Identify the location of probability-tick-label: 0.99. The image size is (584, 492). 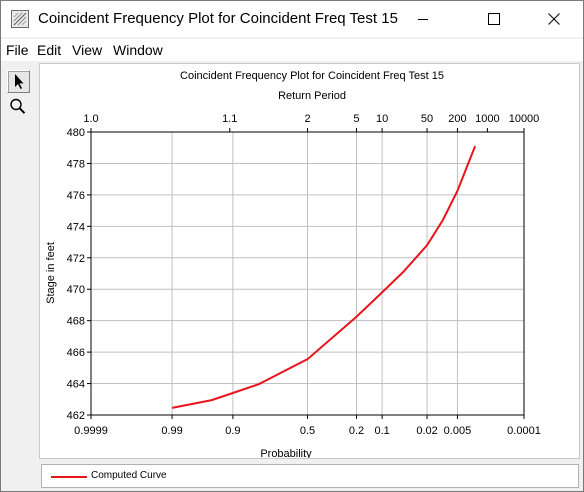
(171, 431).